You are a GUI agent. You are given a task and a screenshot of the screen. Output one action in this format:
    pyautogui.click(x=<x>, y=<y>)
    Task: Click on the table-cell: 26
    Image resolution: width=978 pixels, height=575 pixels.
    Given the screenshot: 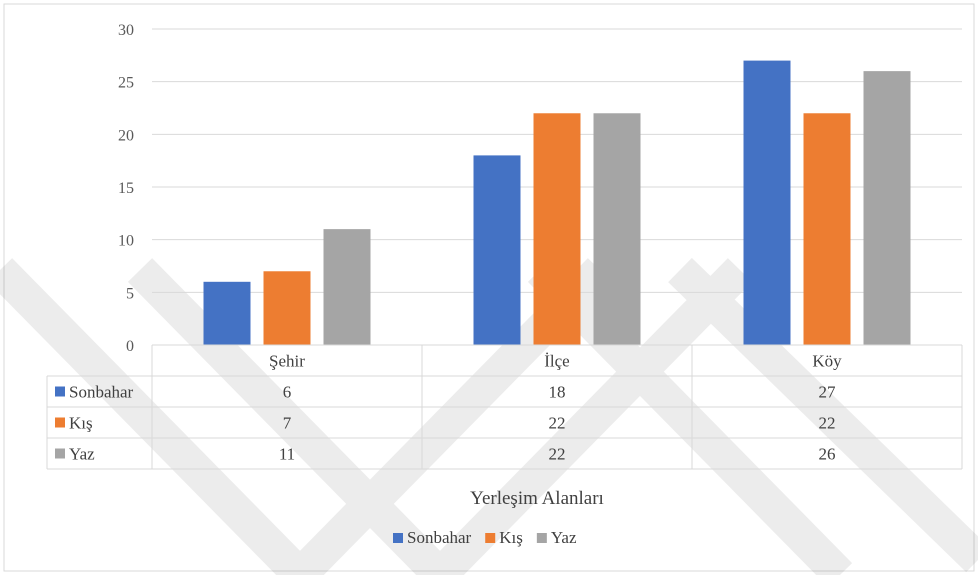 What is the action you would take?
    pyautogui.click(x=827, y=454)
    